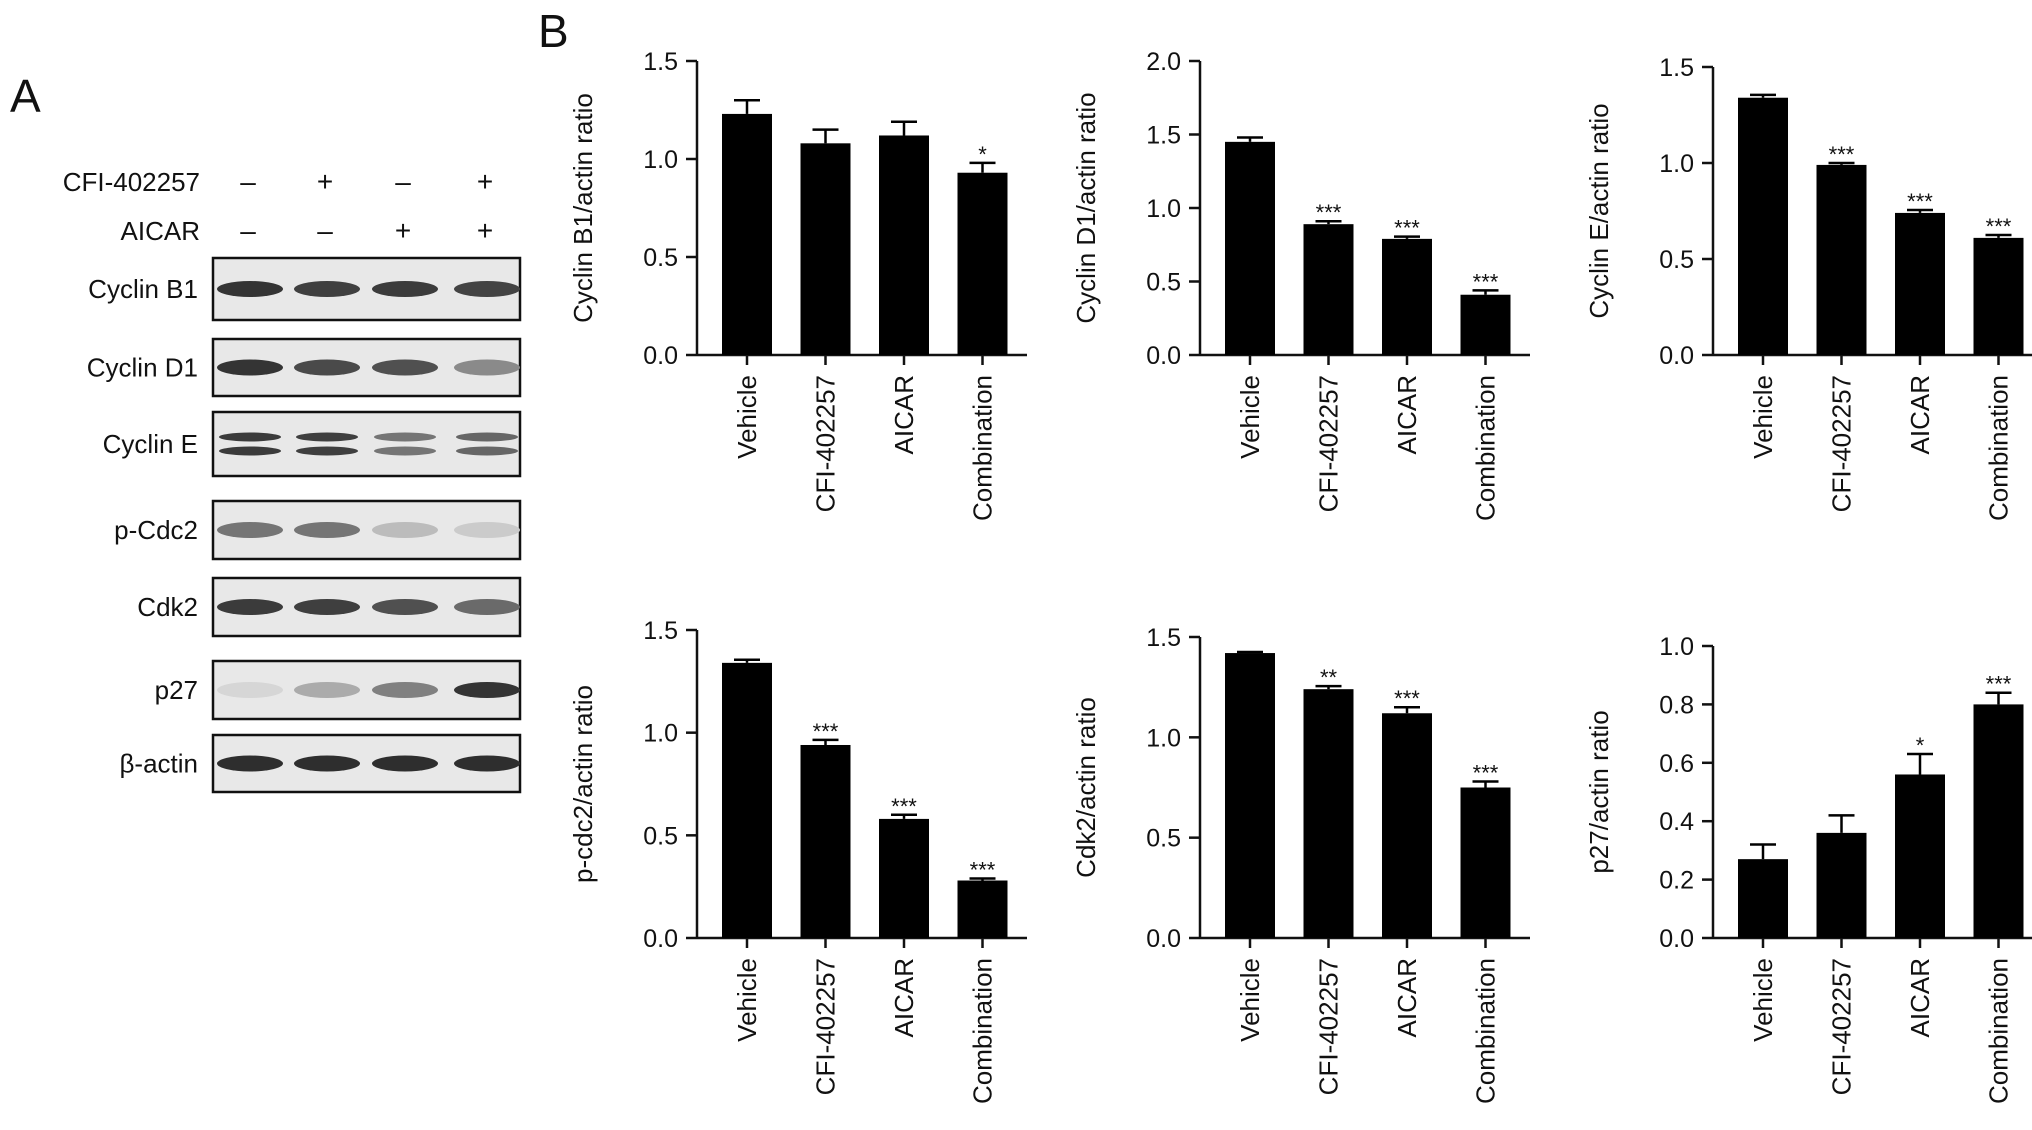 Image resolution: width=2032 pixels, height=1130 pixels. Describe the element at coordinates (366, 444) in the screenshot. I see `blot-strip` at that location.